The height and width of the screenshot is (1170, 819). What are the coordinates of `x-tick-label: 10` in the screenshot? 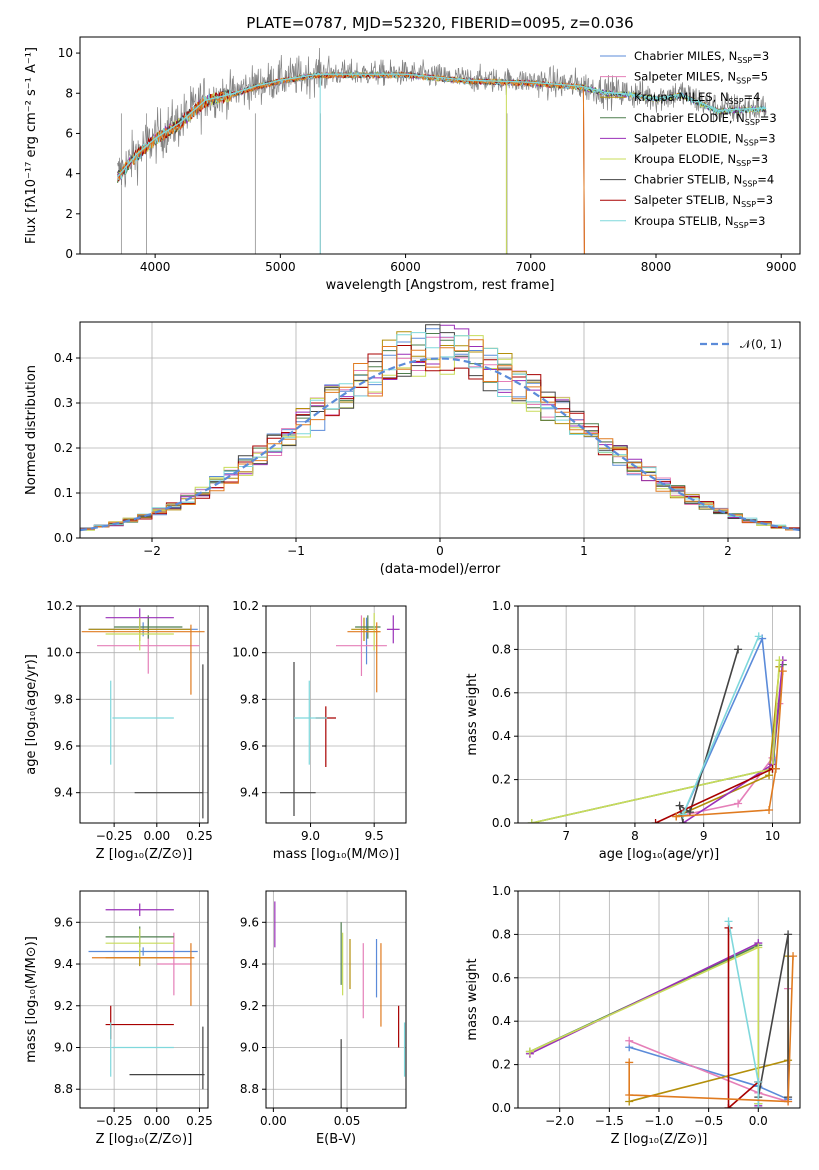 It's located at (772, 836).